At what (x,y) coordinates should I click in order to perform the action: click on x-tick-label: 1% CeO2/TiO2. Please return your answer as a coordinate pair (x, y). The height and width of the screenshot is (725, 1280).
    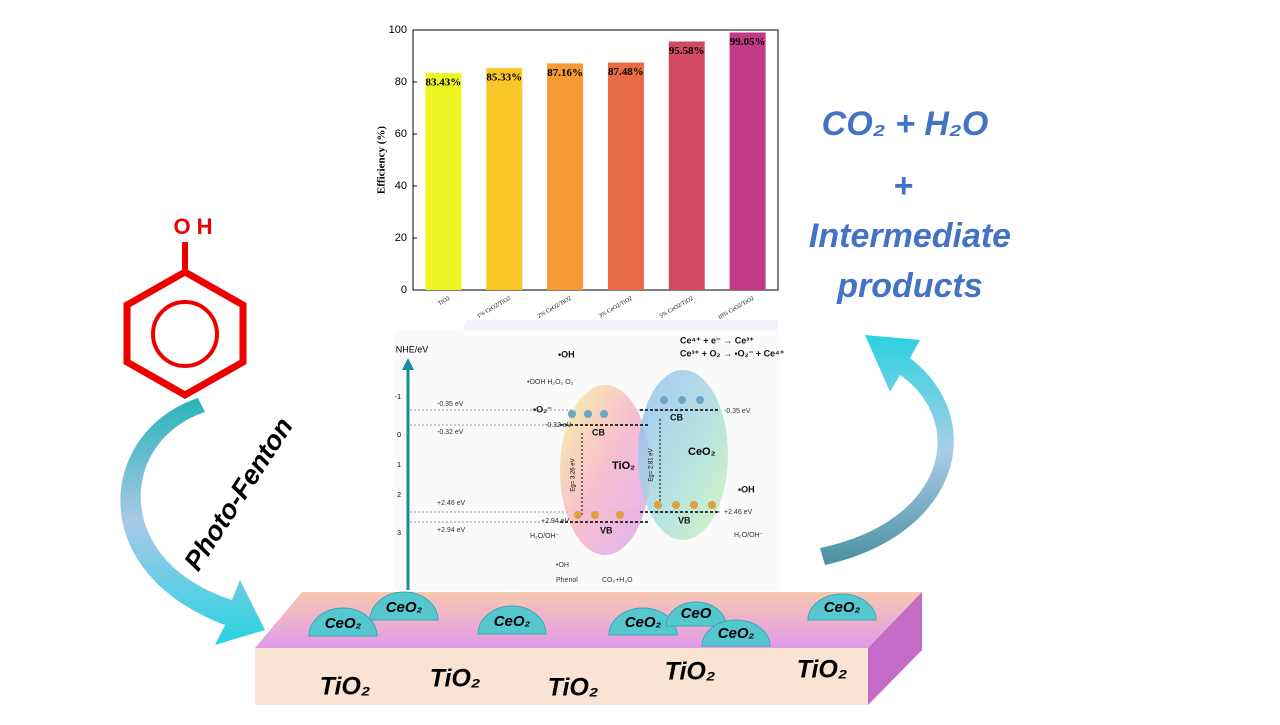
    Looking at the image, I should click on (494, 308).